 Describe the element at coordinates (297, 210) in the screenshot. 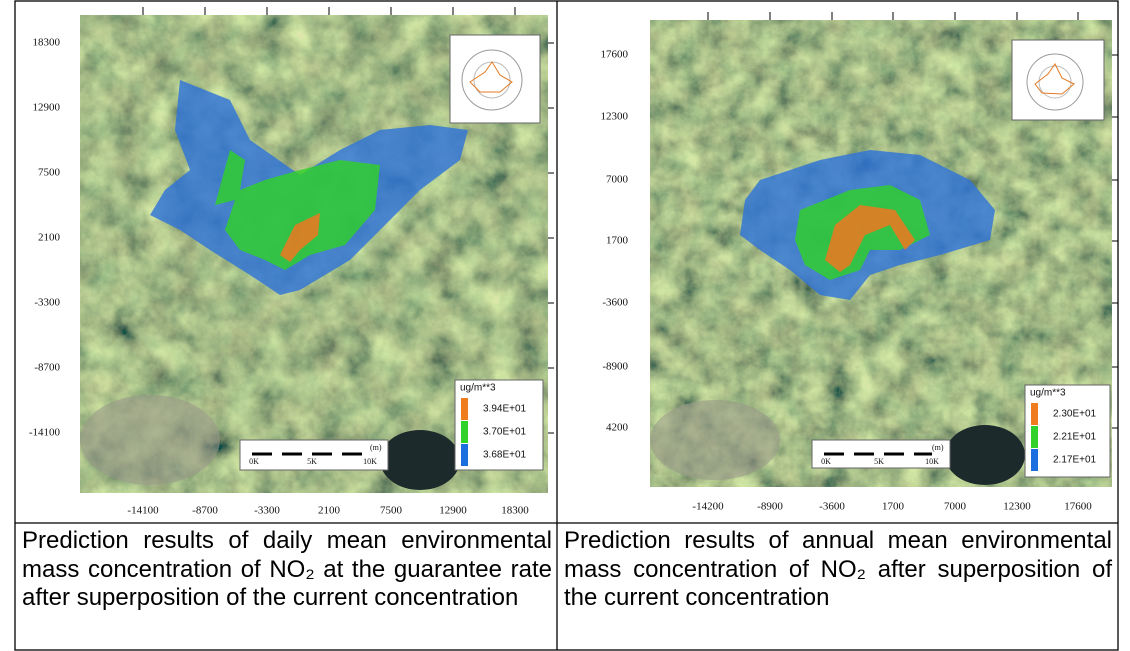

I see `plume-green` at that location.